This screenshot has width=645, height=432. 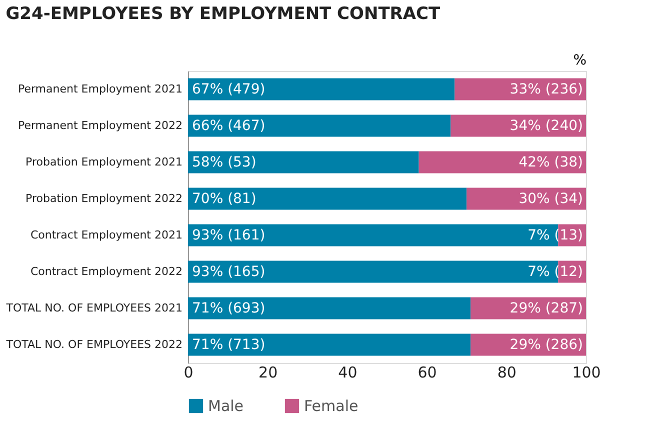 I want to click on data-label: 34% (240), so click(x=546, y=126).